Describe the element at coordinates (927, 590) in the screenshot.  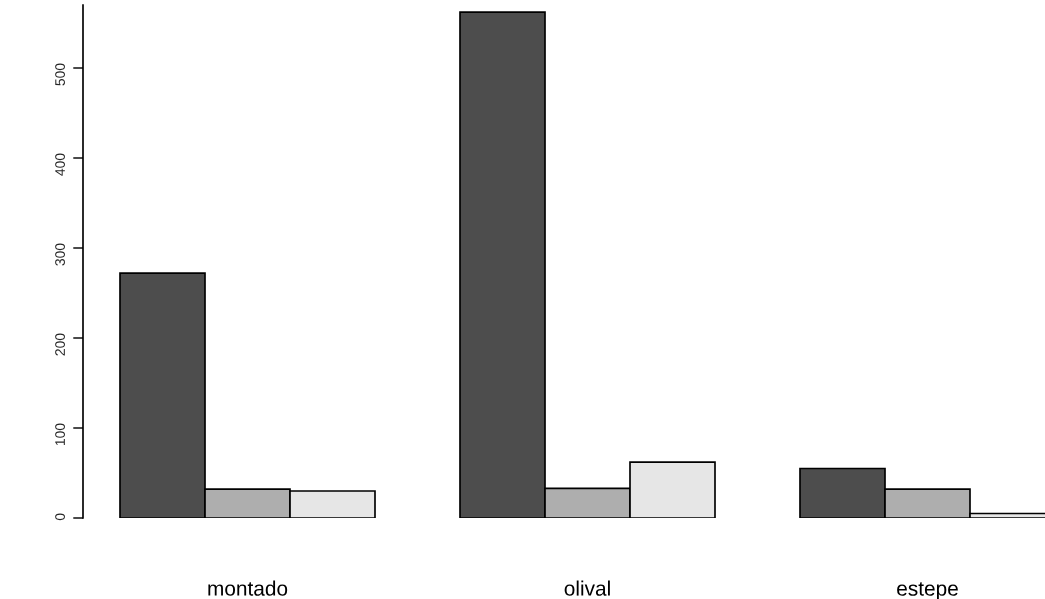
I see `x-tick-label: estepe` at that location.